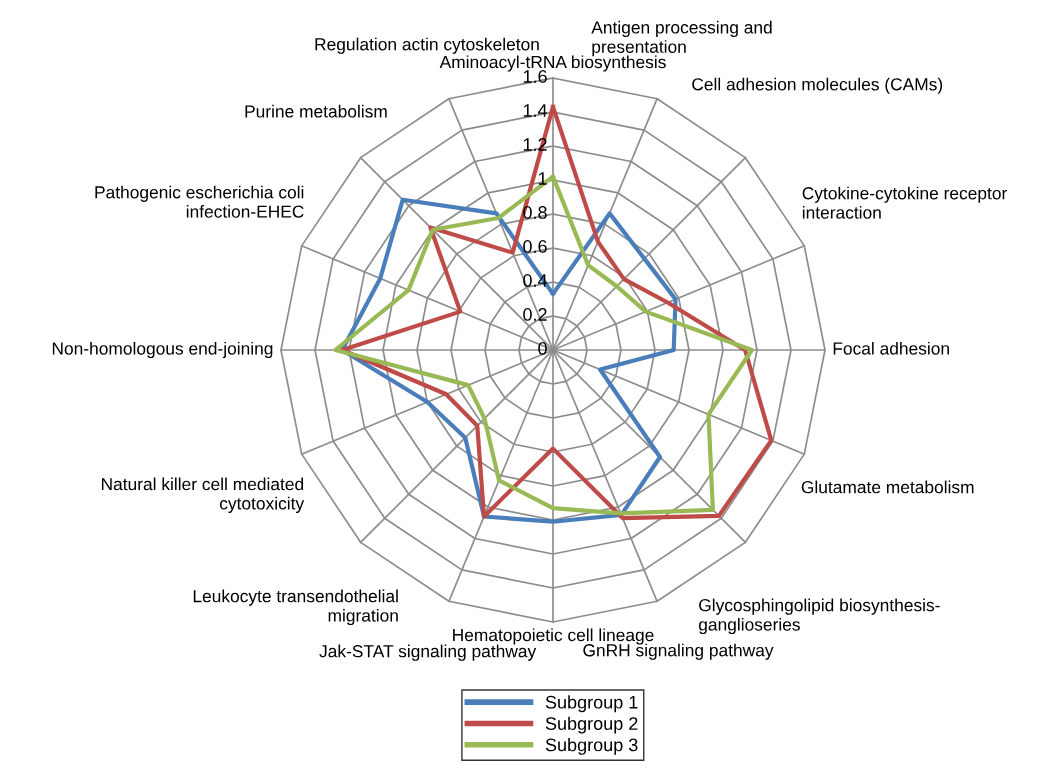 This screenshot has width=1053, height=772. I want to click on spoke-label: Hematopoietic cell lineage, so click(553, 636).